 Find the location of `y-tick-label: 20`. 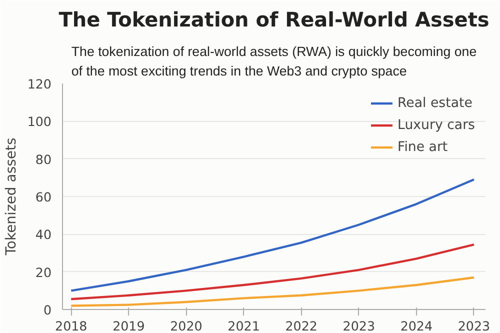

y-tick-label: 20 is located at coordinates (43, 272).